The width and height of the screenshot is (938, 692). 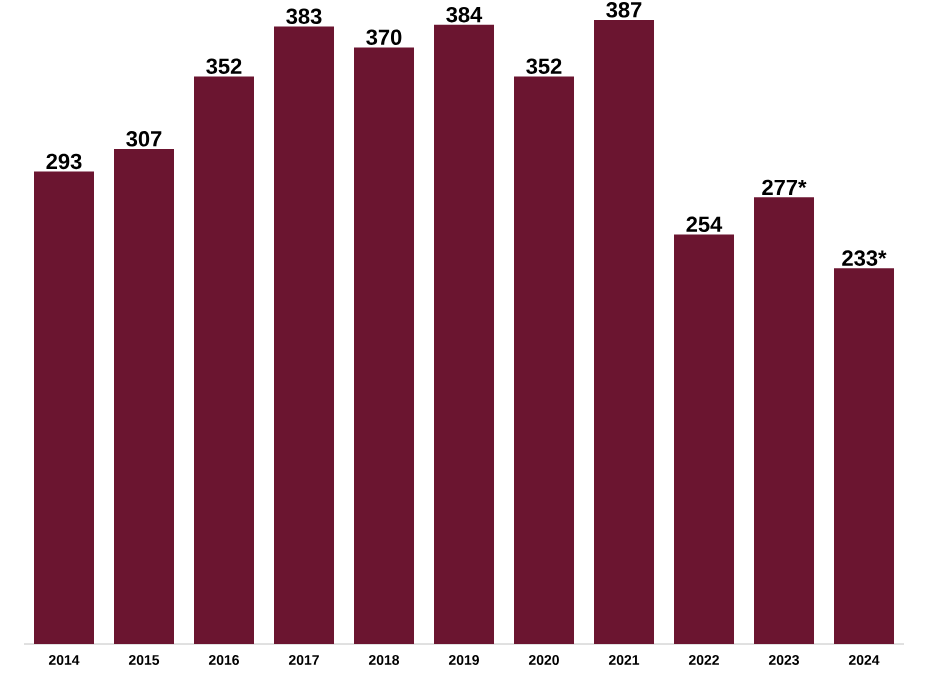 I want to click on data-label: 370, so click(x=384, y=37).